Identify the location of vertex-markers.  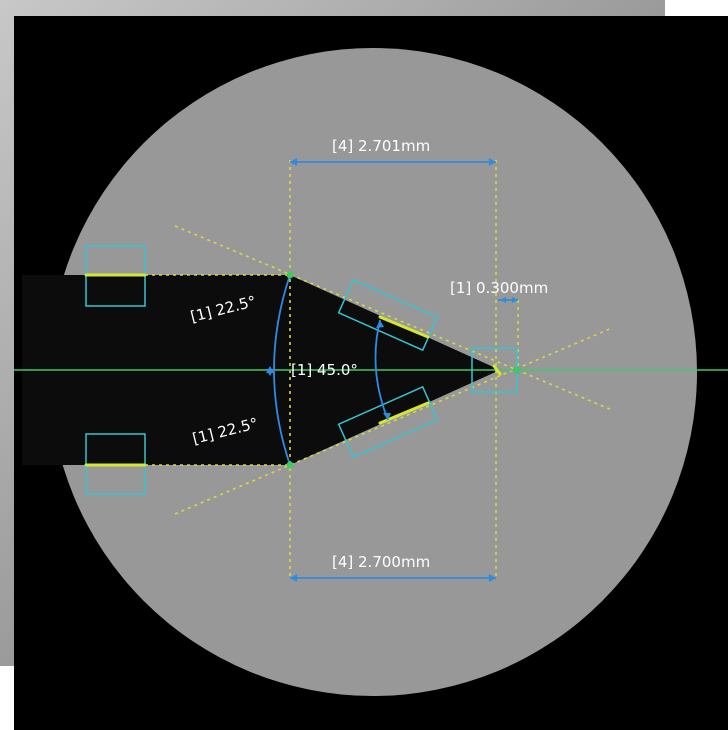
(403, 370).